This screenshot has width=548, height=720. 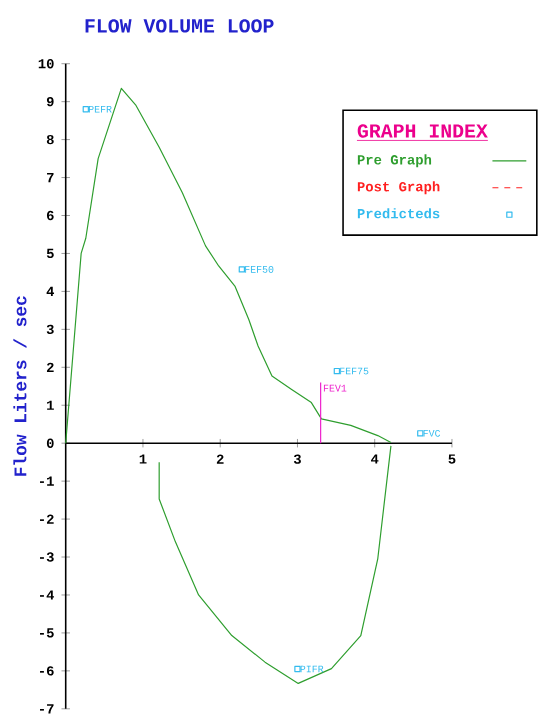 What do you see at coordinates (423, 131) in the screenshot?
I see `legend-title: GRAPH INDEX` at bounding box center [423, 131].